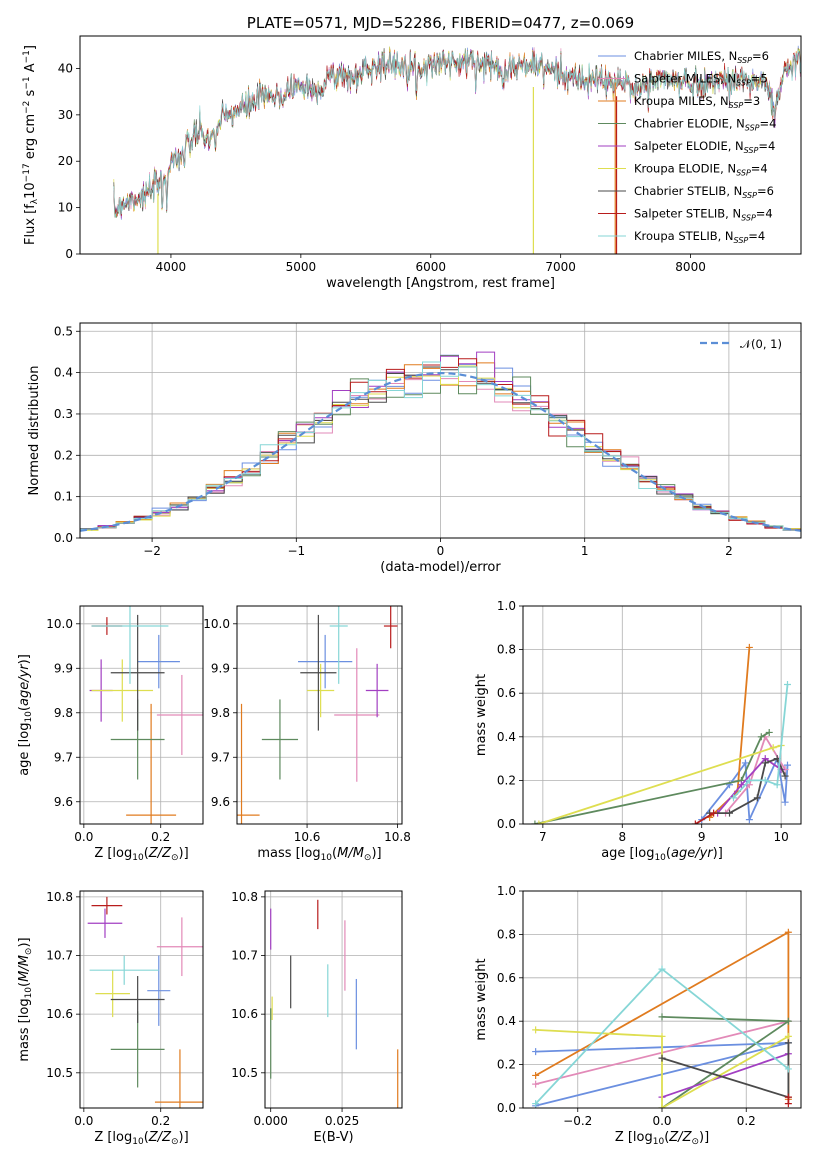 This screenshot has width=819, height=1170. I want to click on y-tick-label: 10.6, so click(244, 1014).